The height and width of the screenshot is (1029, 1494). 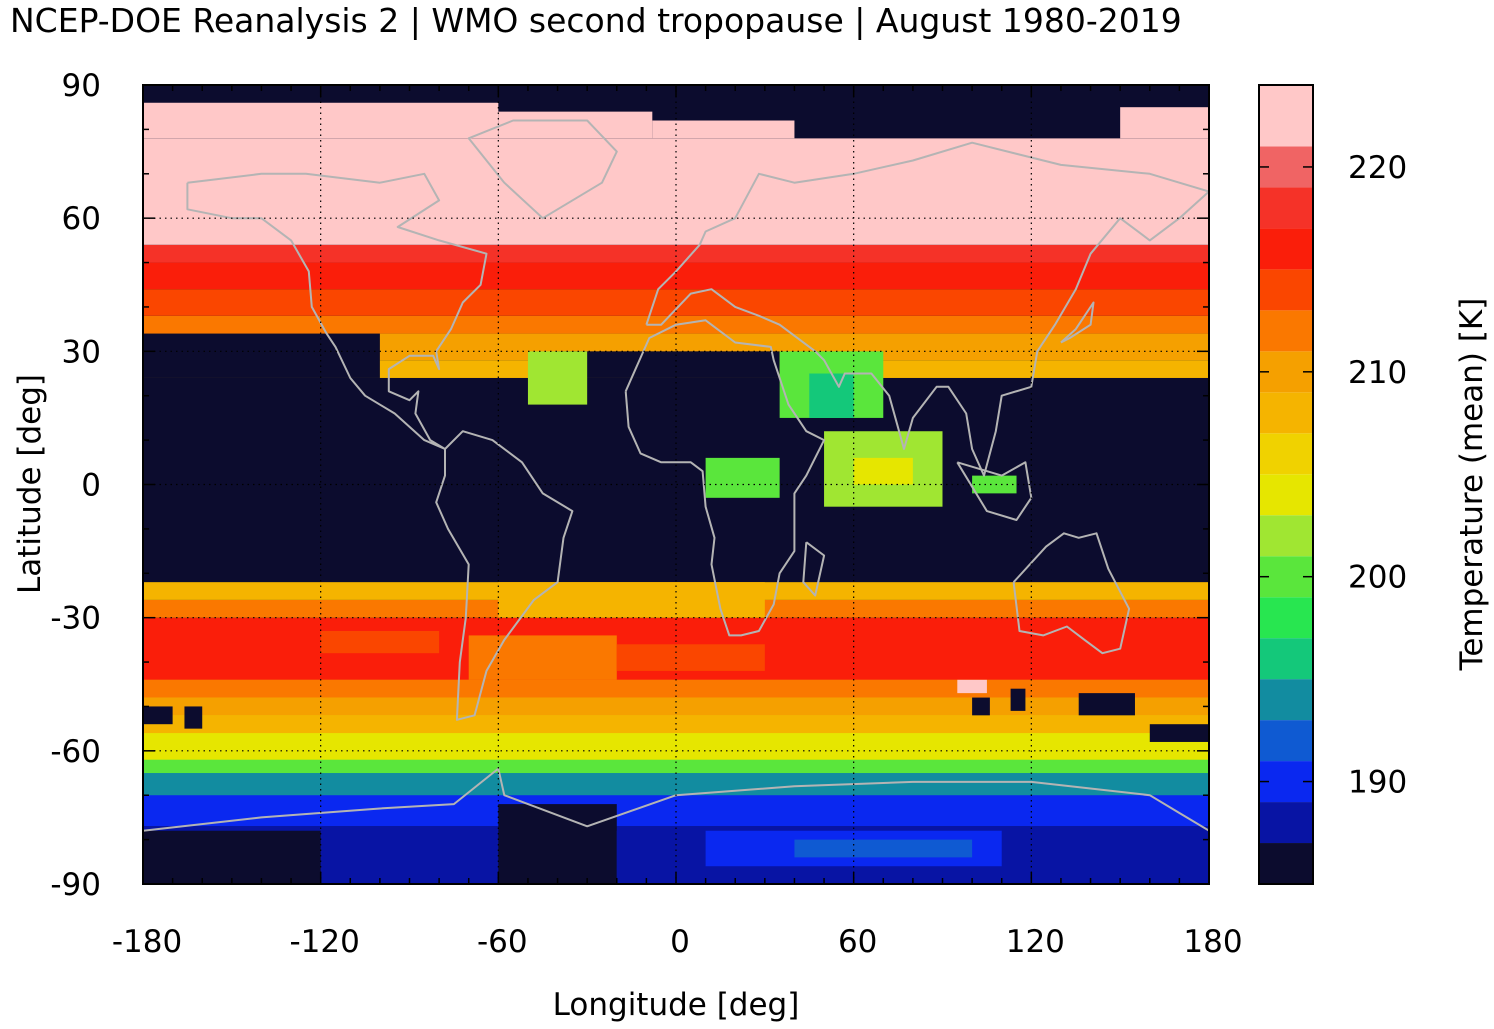 I want to click on x-tick-label: 180, so click(x=1212, y=942).